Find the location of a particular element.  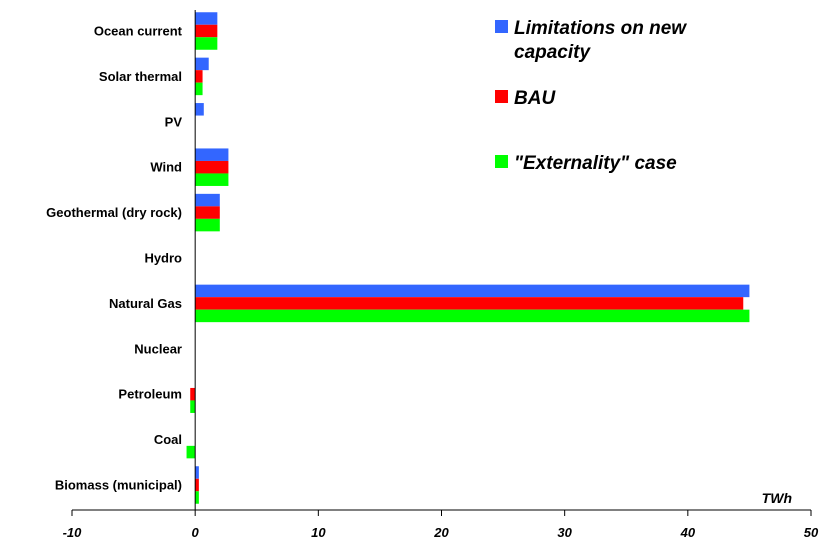

bar-wind-limitations-on-new-capacity is located at coordinates (212, 154).